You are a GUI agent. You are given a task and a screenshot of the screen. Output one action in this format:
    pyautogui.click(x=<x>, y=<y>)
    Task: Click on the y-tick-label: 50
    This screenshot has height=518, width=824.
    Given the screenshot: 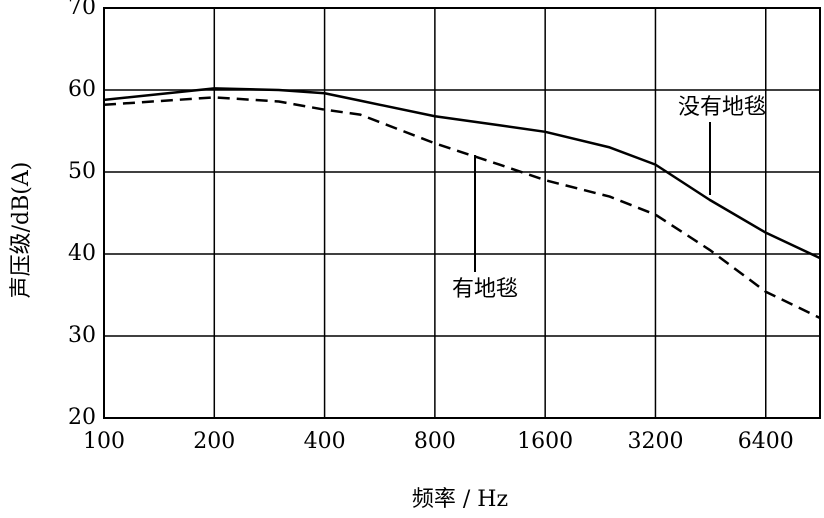 What is the action you would take?
    pyautogui.click(x=82, y=171)
    